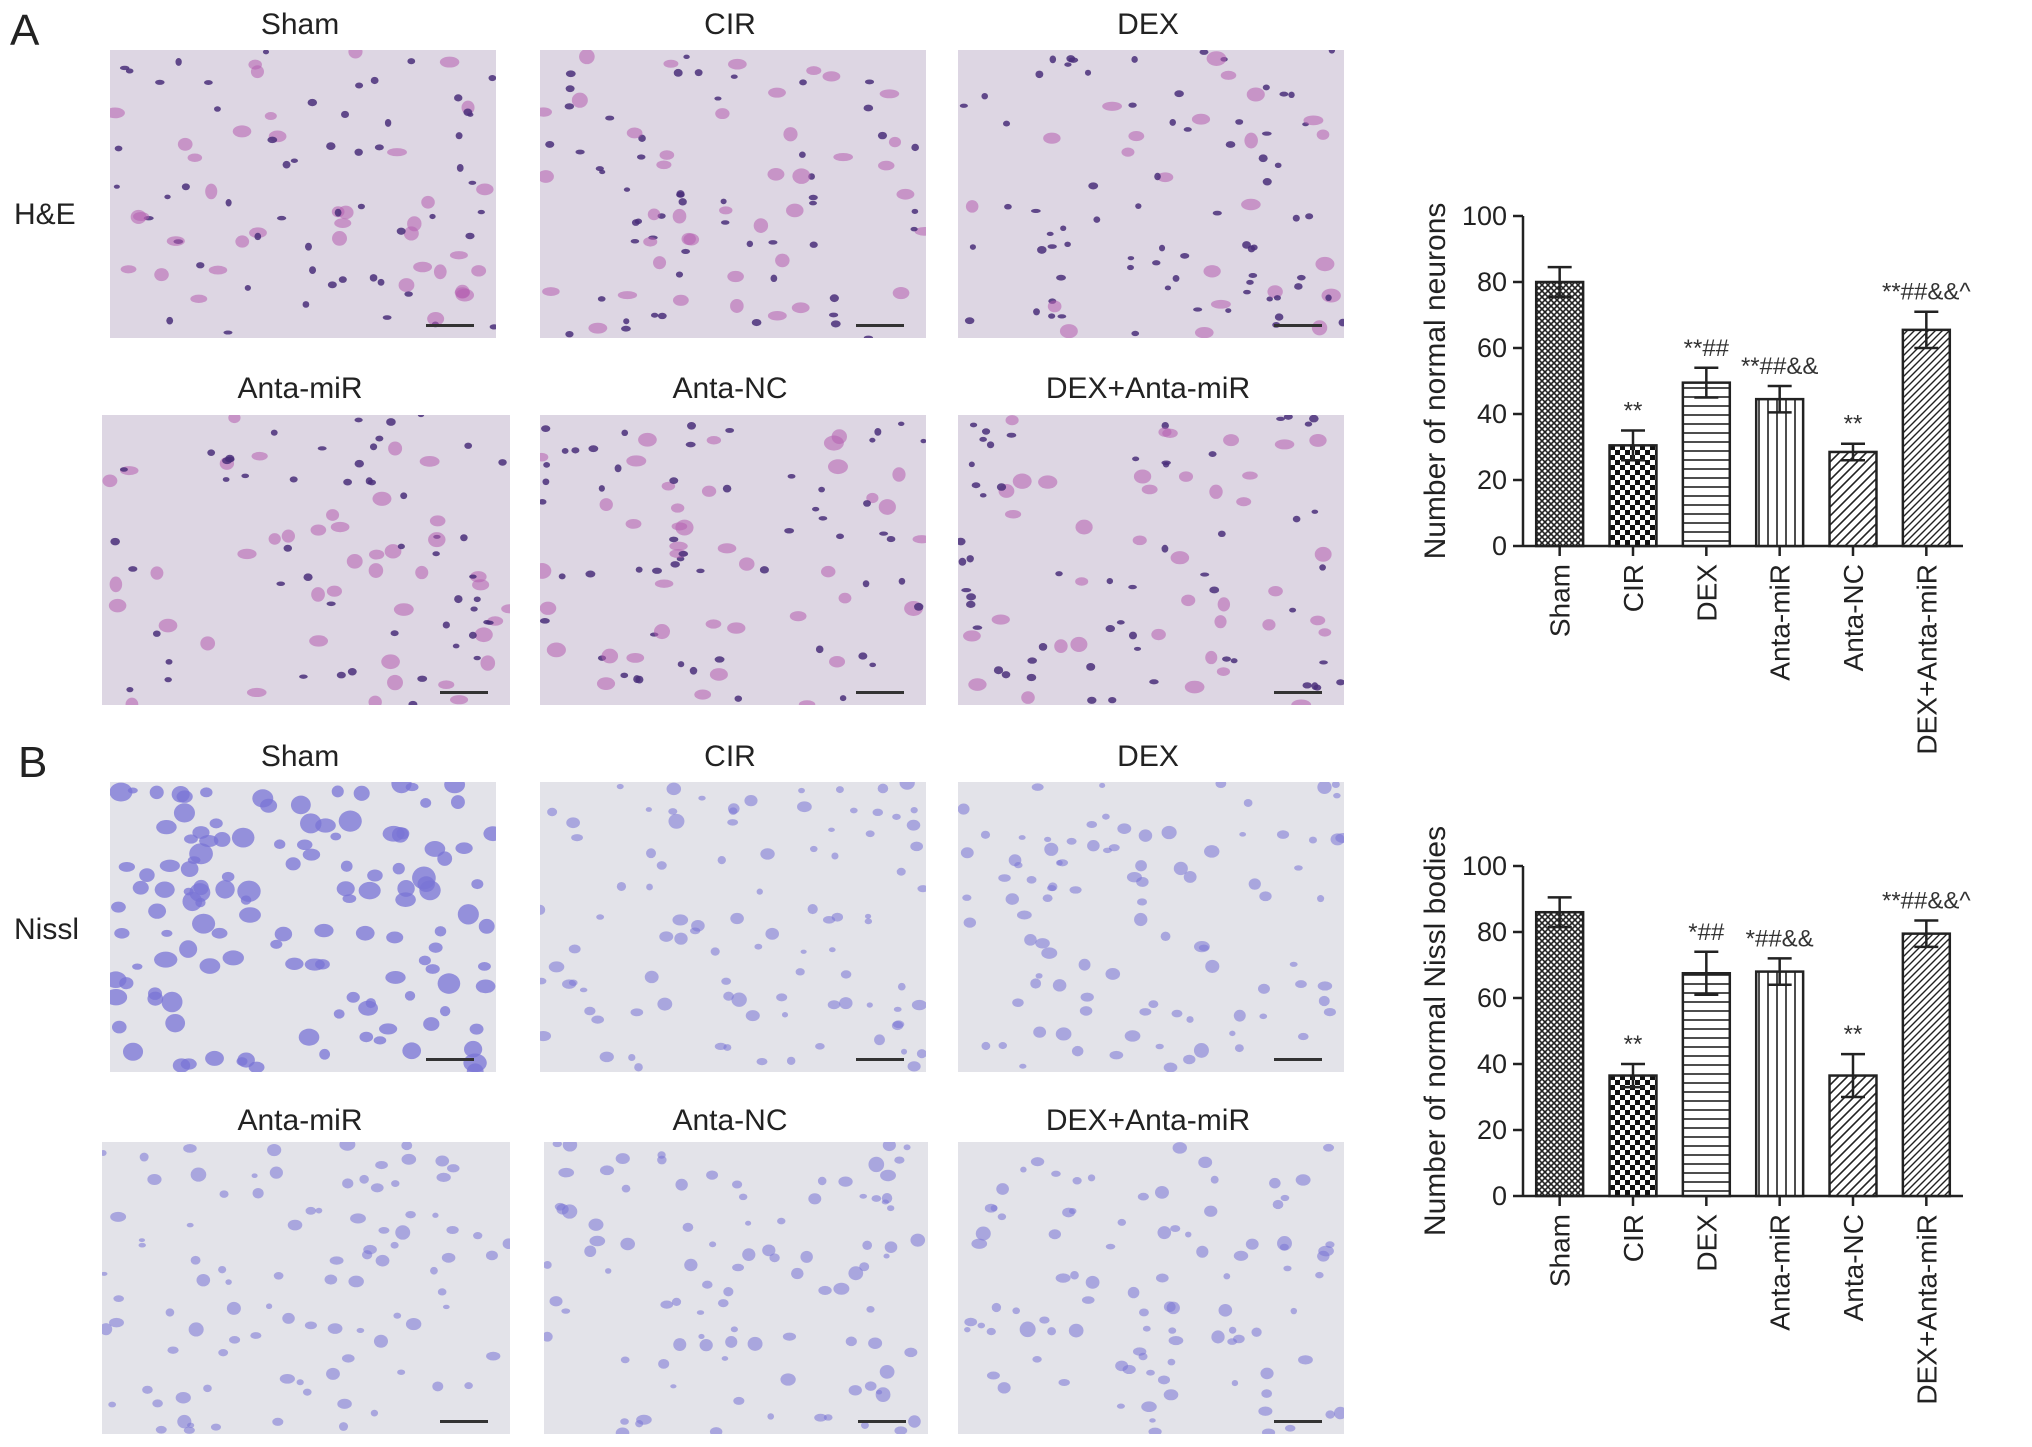  What do you see at coordinates (1853, 424) in the screenshot?
I see `significance-label: **` at bounding box center [1853, 424].